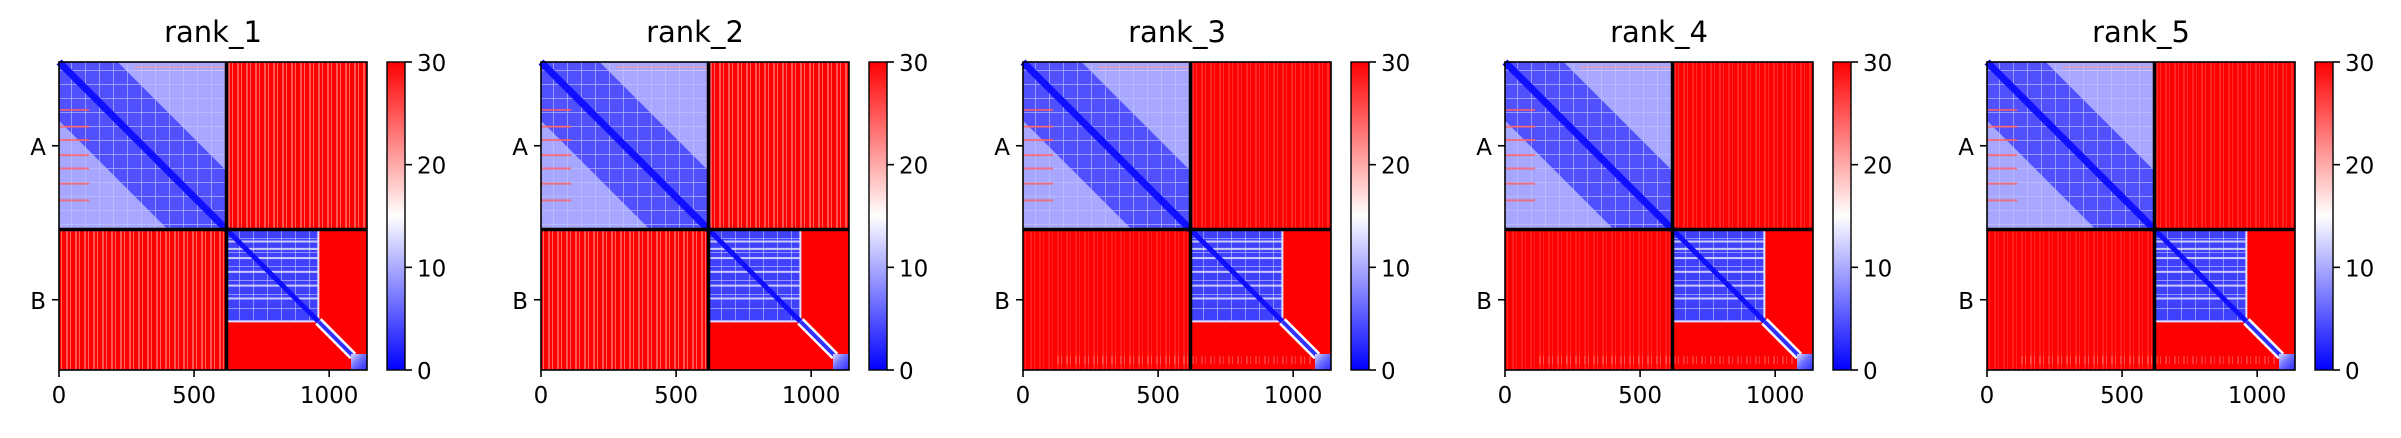 The image size is (2401, 438). What do you see at coordinates (695, 216) in the screenshot?
I see `heatmap-frame` at bounding box center [695, 216].